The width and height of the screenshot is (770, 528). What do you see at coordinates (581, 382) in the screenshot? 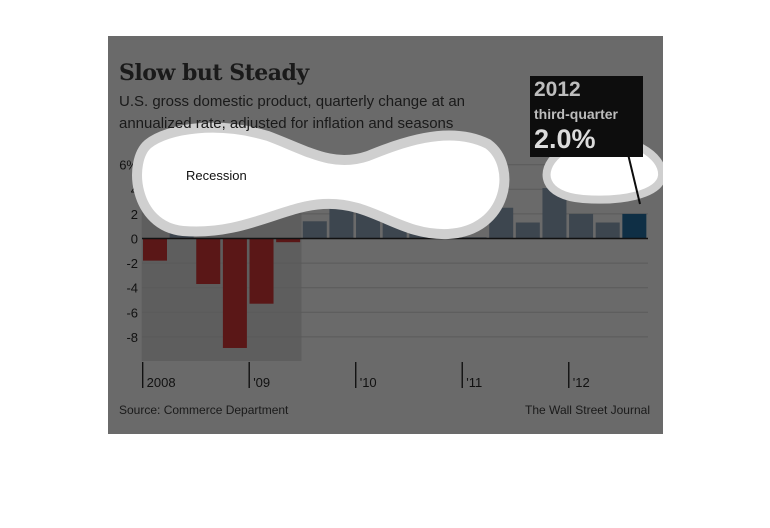
I see `year-label: '12` at bounding box center [581, 382].